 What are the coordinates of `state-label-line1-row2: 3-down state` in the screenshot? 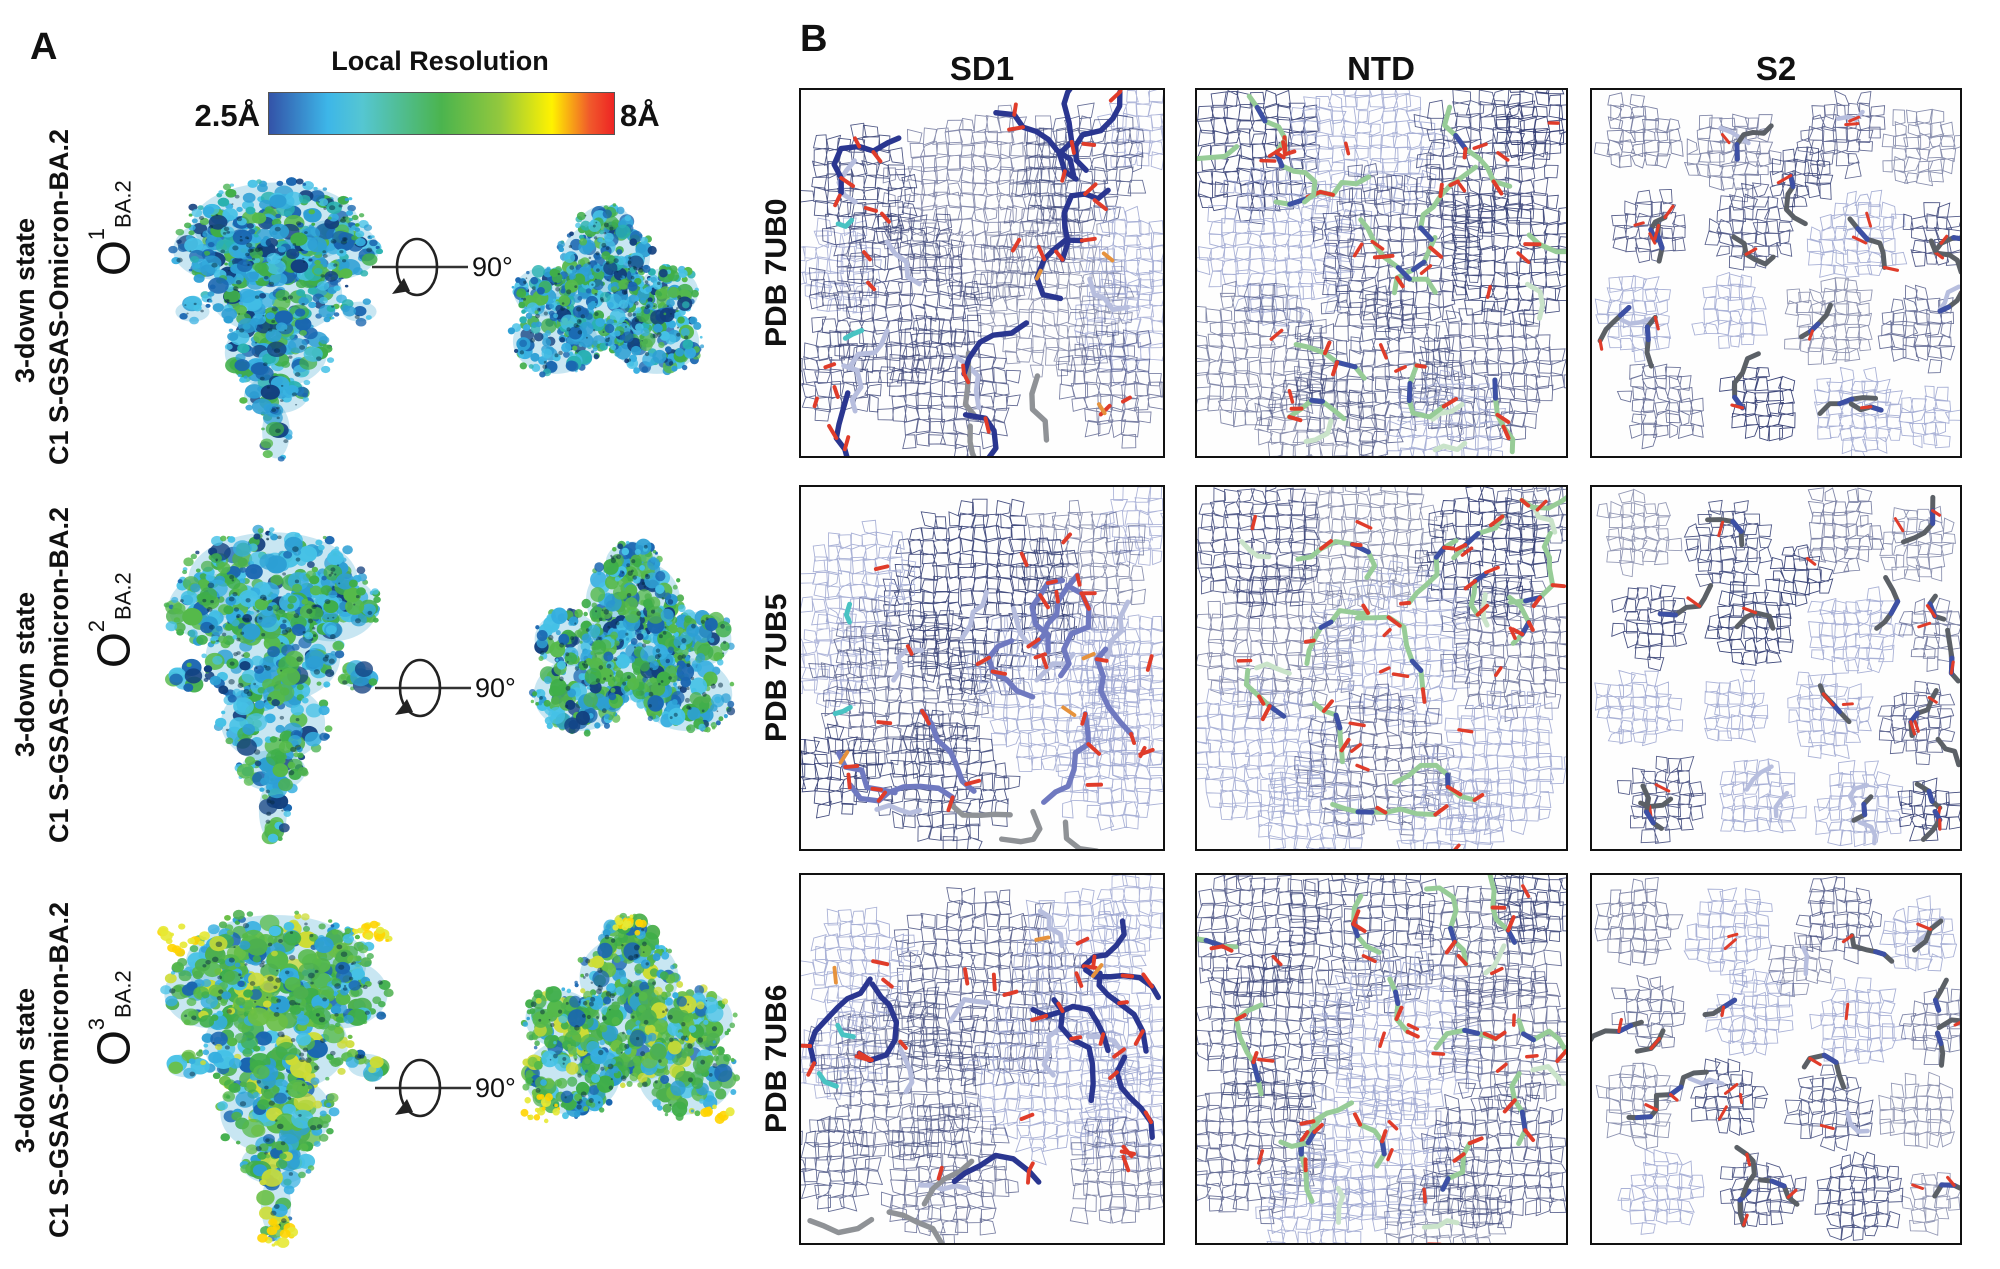 It's located at (25, 674).